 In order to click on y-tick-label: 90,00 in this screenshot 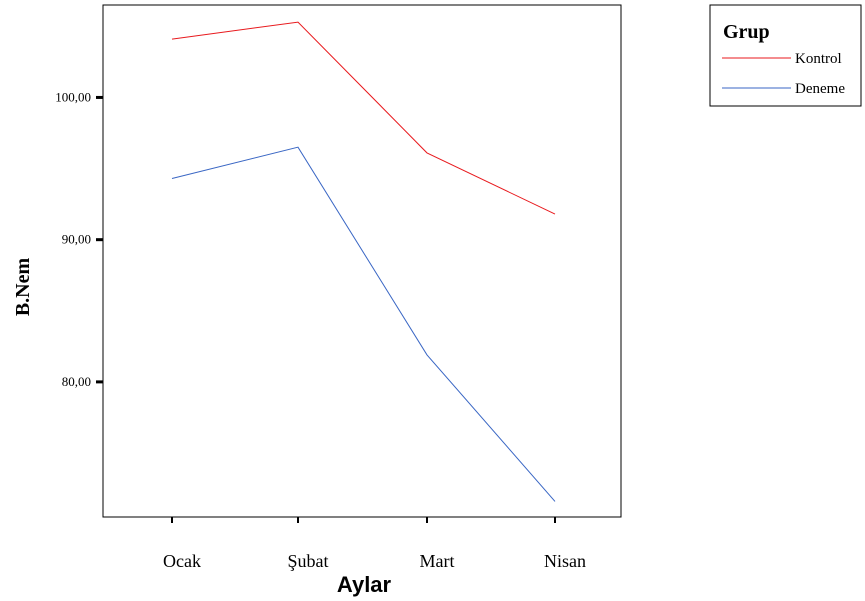, I will do `click(76, 239)`.